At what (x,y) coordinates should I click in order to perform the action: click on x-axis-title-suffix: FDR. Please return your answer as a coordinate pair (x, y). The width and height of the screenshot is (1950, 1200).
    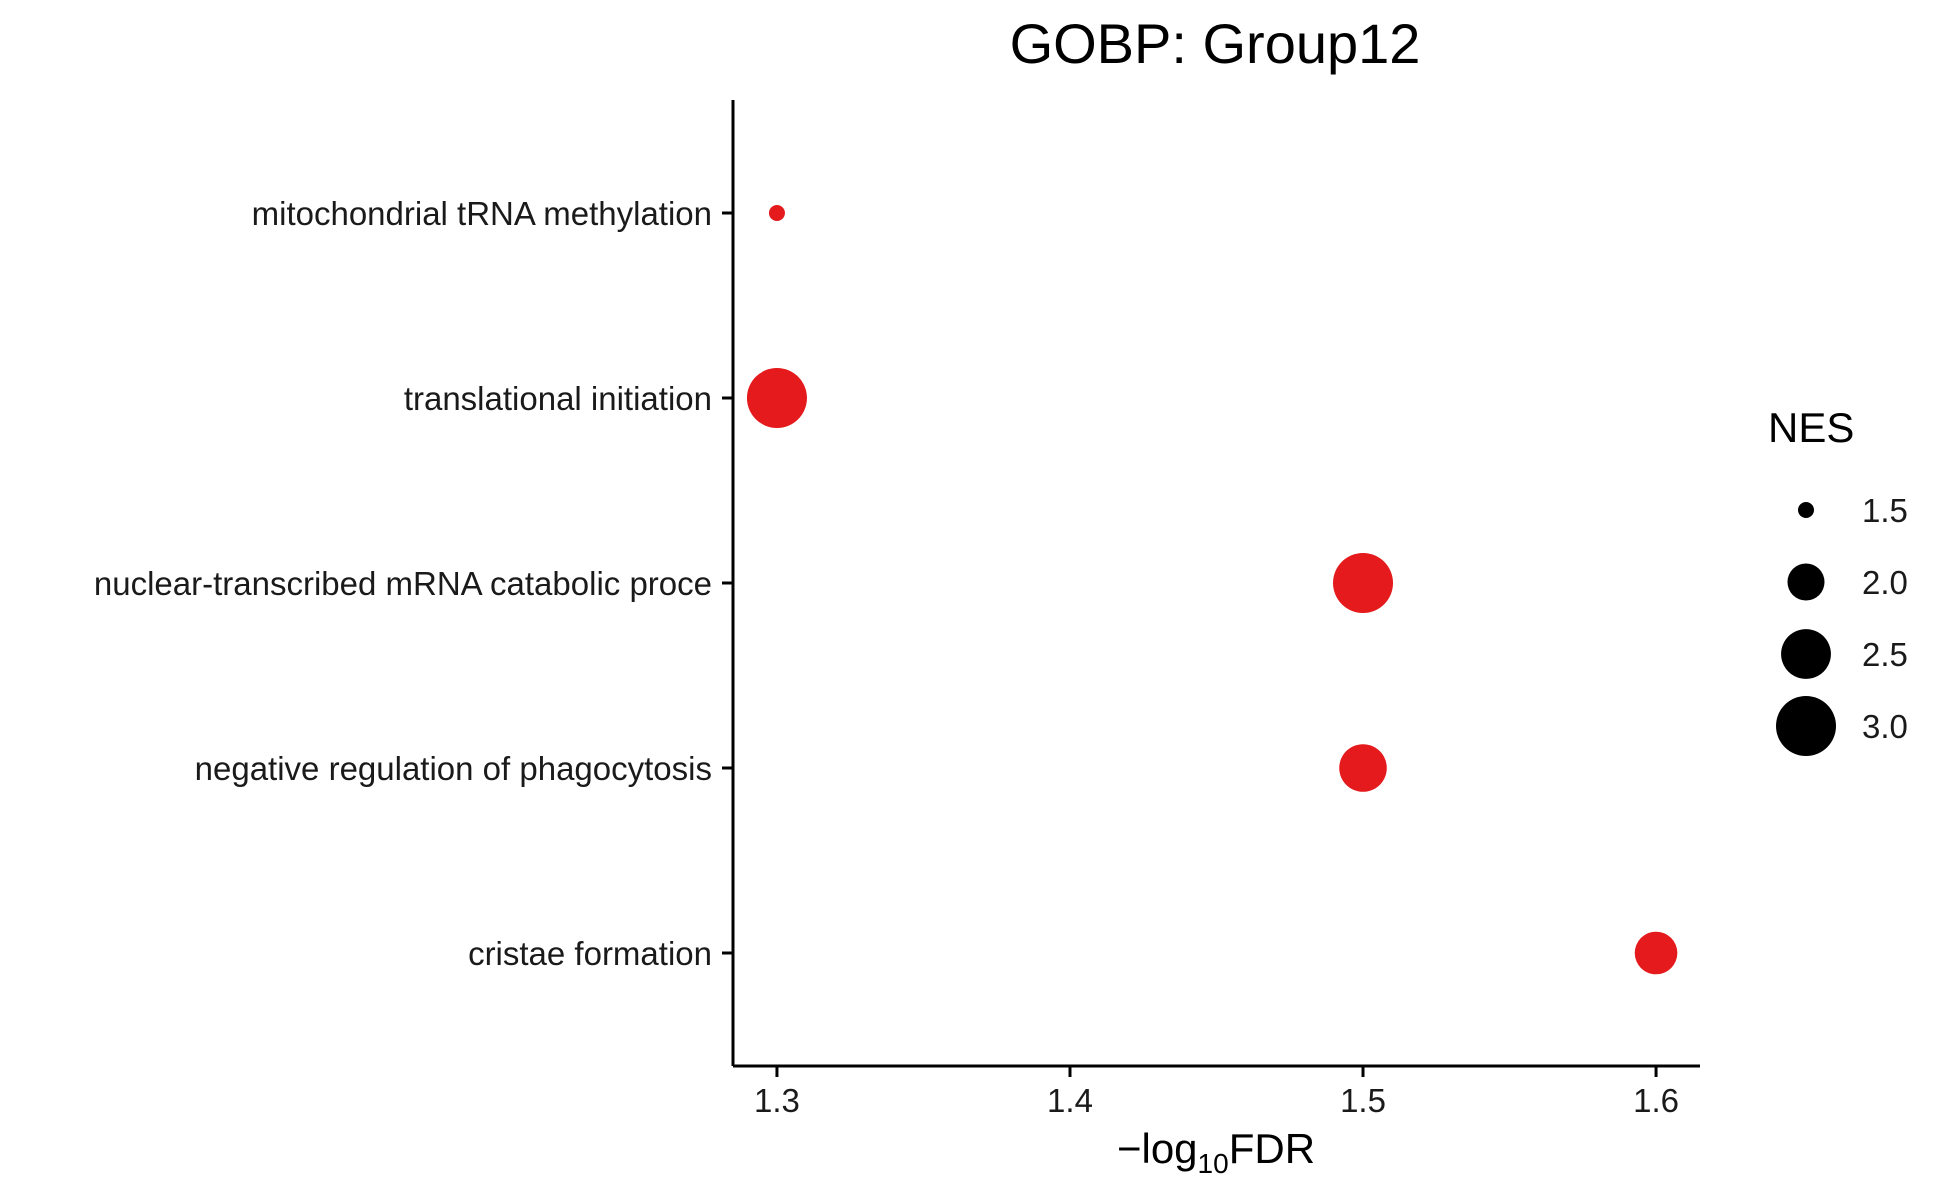
    Looking at the image, I should click on (1272, 1148).